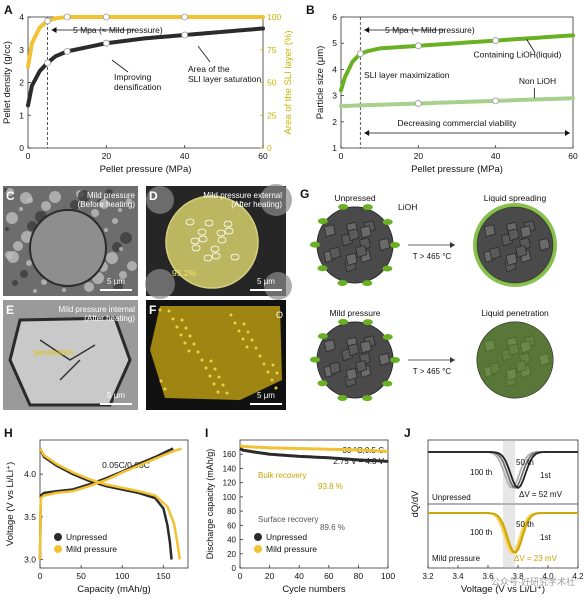 The image size is (584, 600). Describe the element at coordinates (138, 87) in the screenshot. I see `annotation-a-2: densification` at that location.